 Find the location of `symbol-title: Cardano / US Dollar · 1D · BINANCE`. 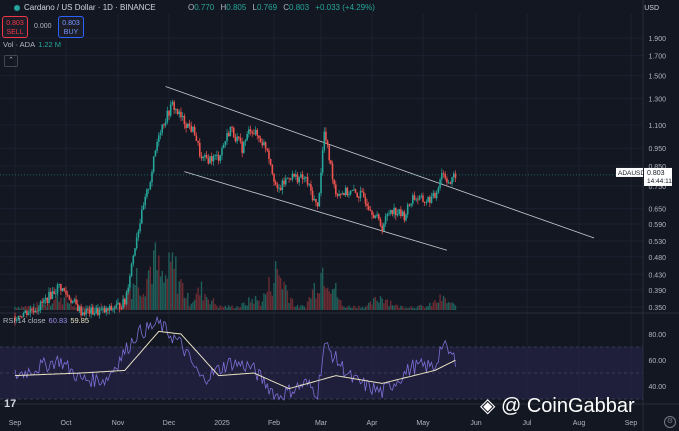

symbol-title: Cardano / US Dollar · 1D · BINANCE is located at coordinates (87, 7).